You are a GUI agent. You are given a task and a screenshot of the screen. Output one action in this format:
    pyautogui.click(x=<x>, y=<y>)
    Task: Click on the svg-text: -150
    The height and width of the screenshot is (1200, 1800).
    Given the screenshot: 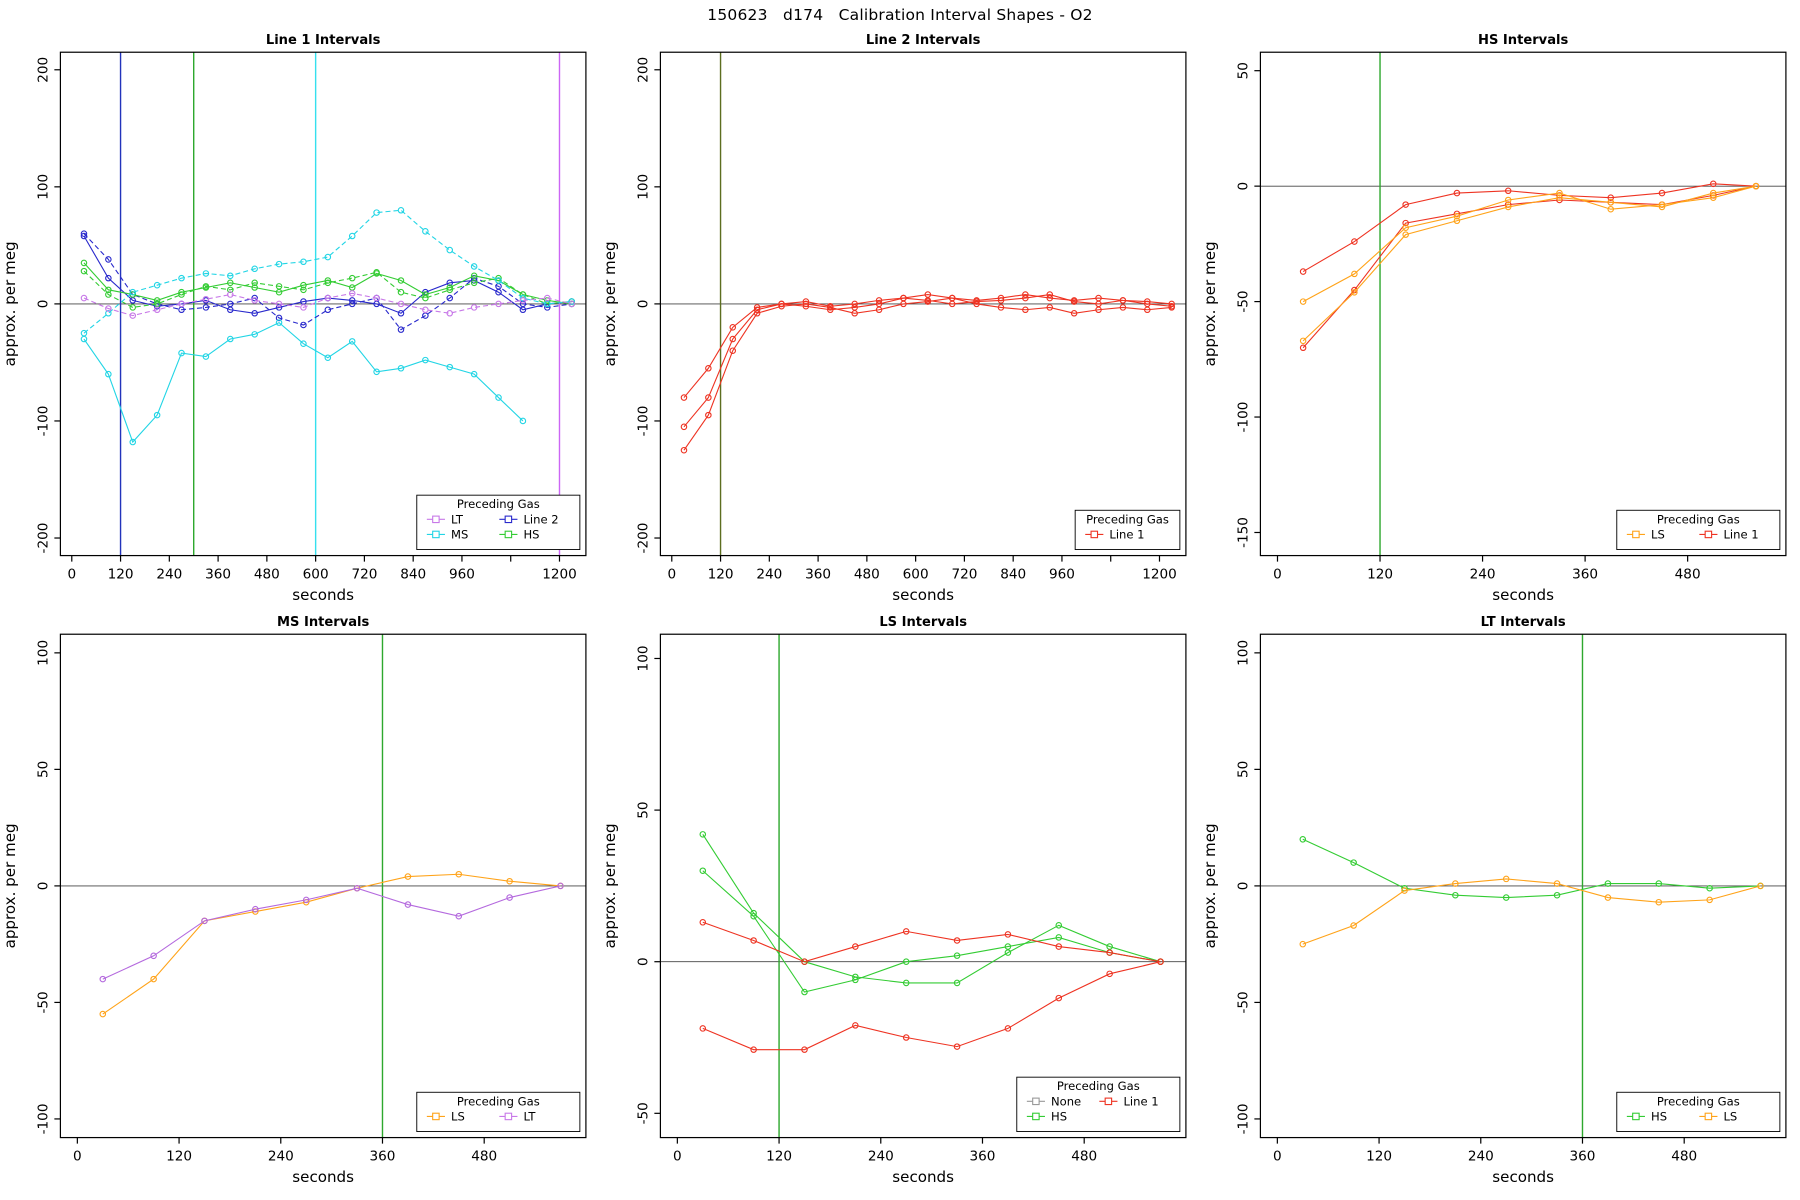 What is the action you would take?
    pyautogui.click(x=1243, y=532)
    